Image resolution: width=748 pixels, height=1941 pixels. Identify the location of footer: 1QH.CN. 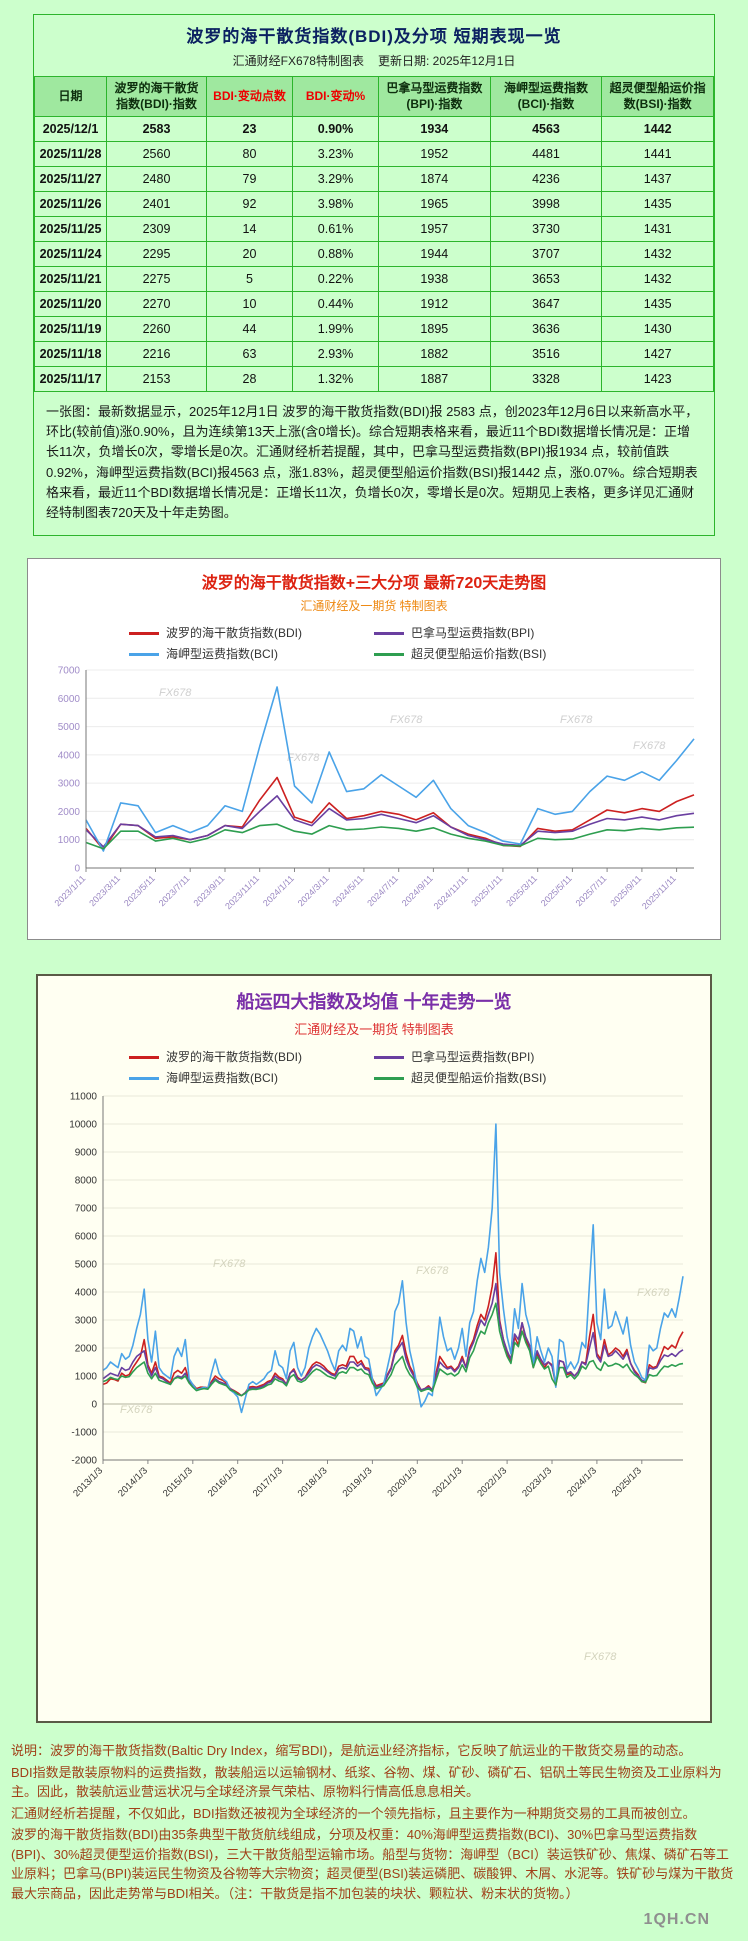
(374, 1920).